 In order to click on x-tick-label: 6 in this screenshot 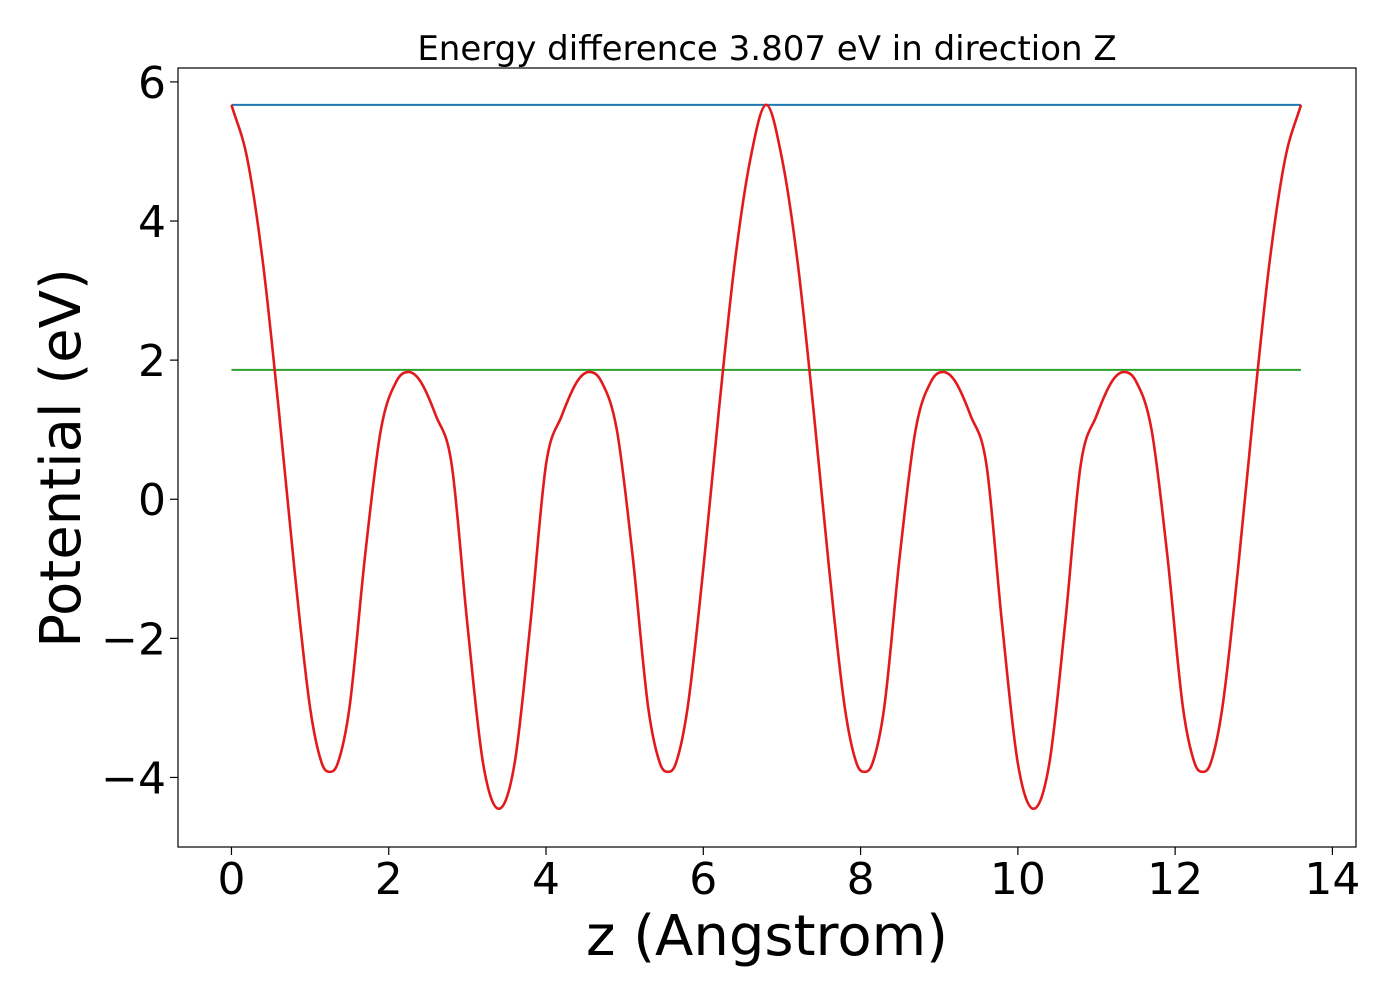, I will do `click(703, 879)`.